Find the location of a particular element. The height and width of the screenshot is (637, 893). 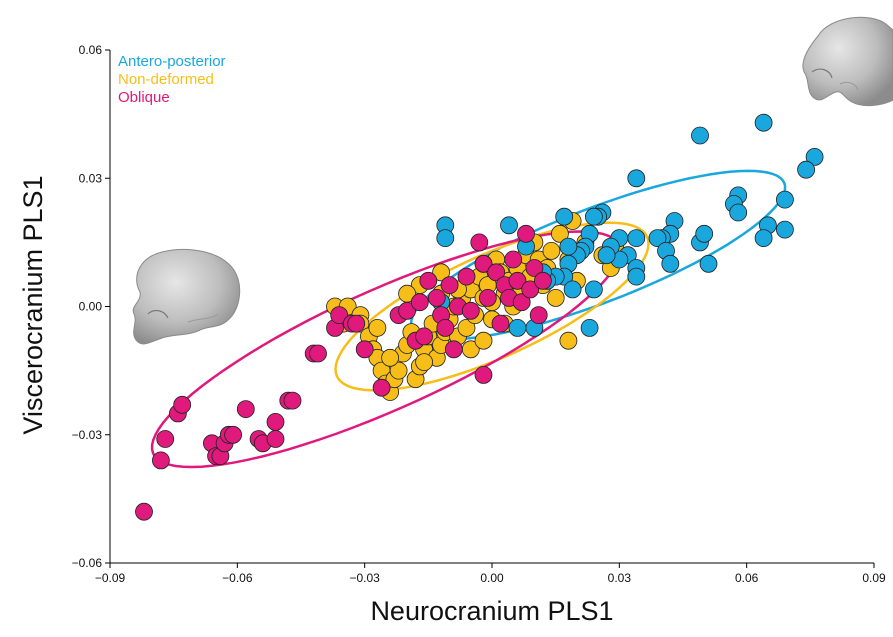

x-tick-label: 0.03 is located at coordinates (620, 578).